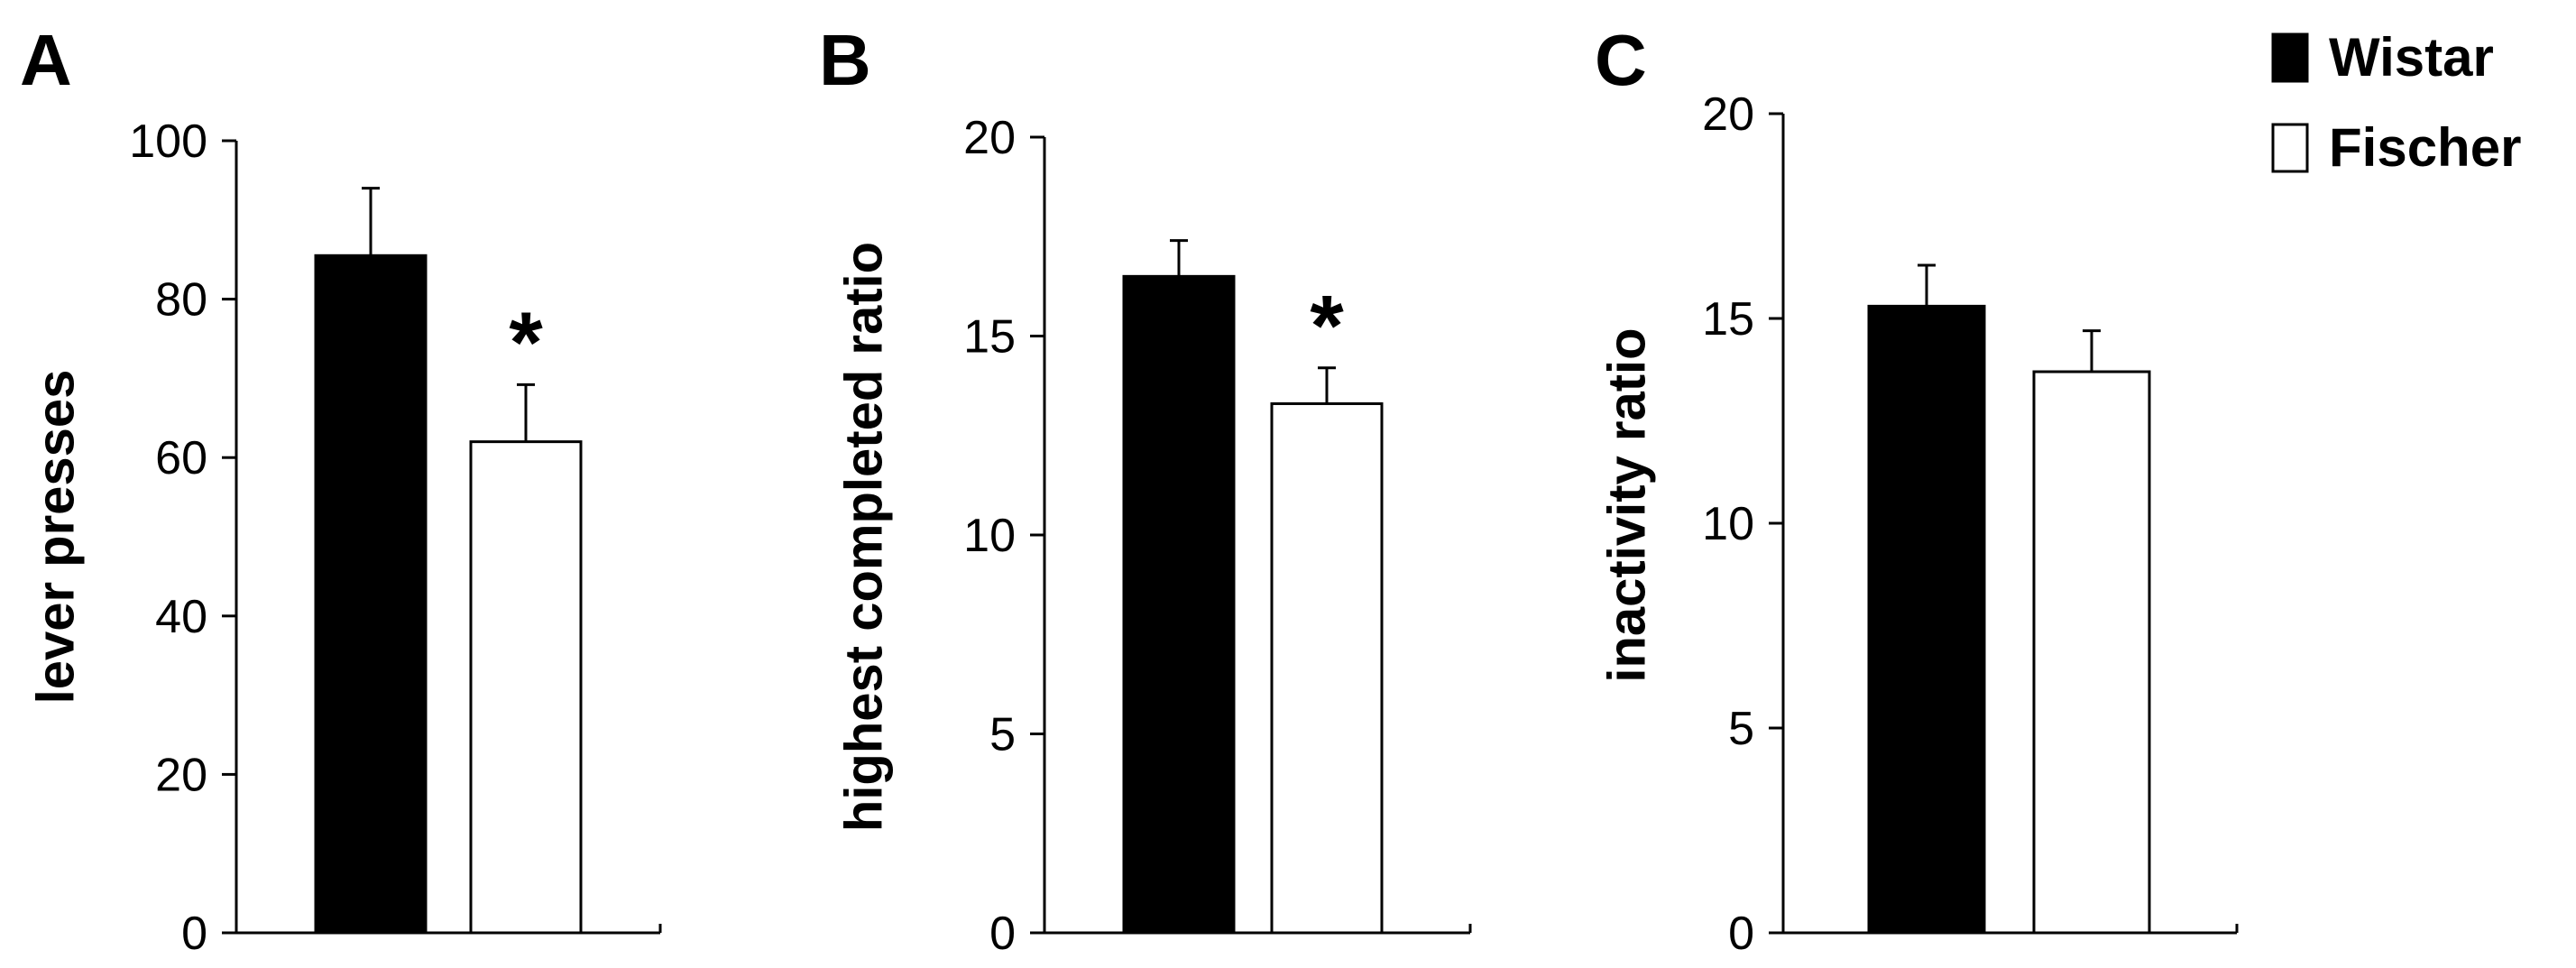 The height and width of the screenshot is (968, 2576). I want to click on y-tick-label: 60, so click(181, 458).